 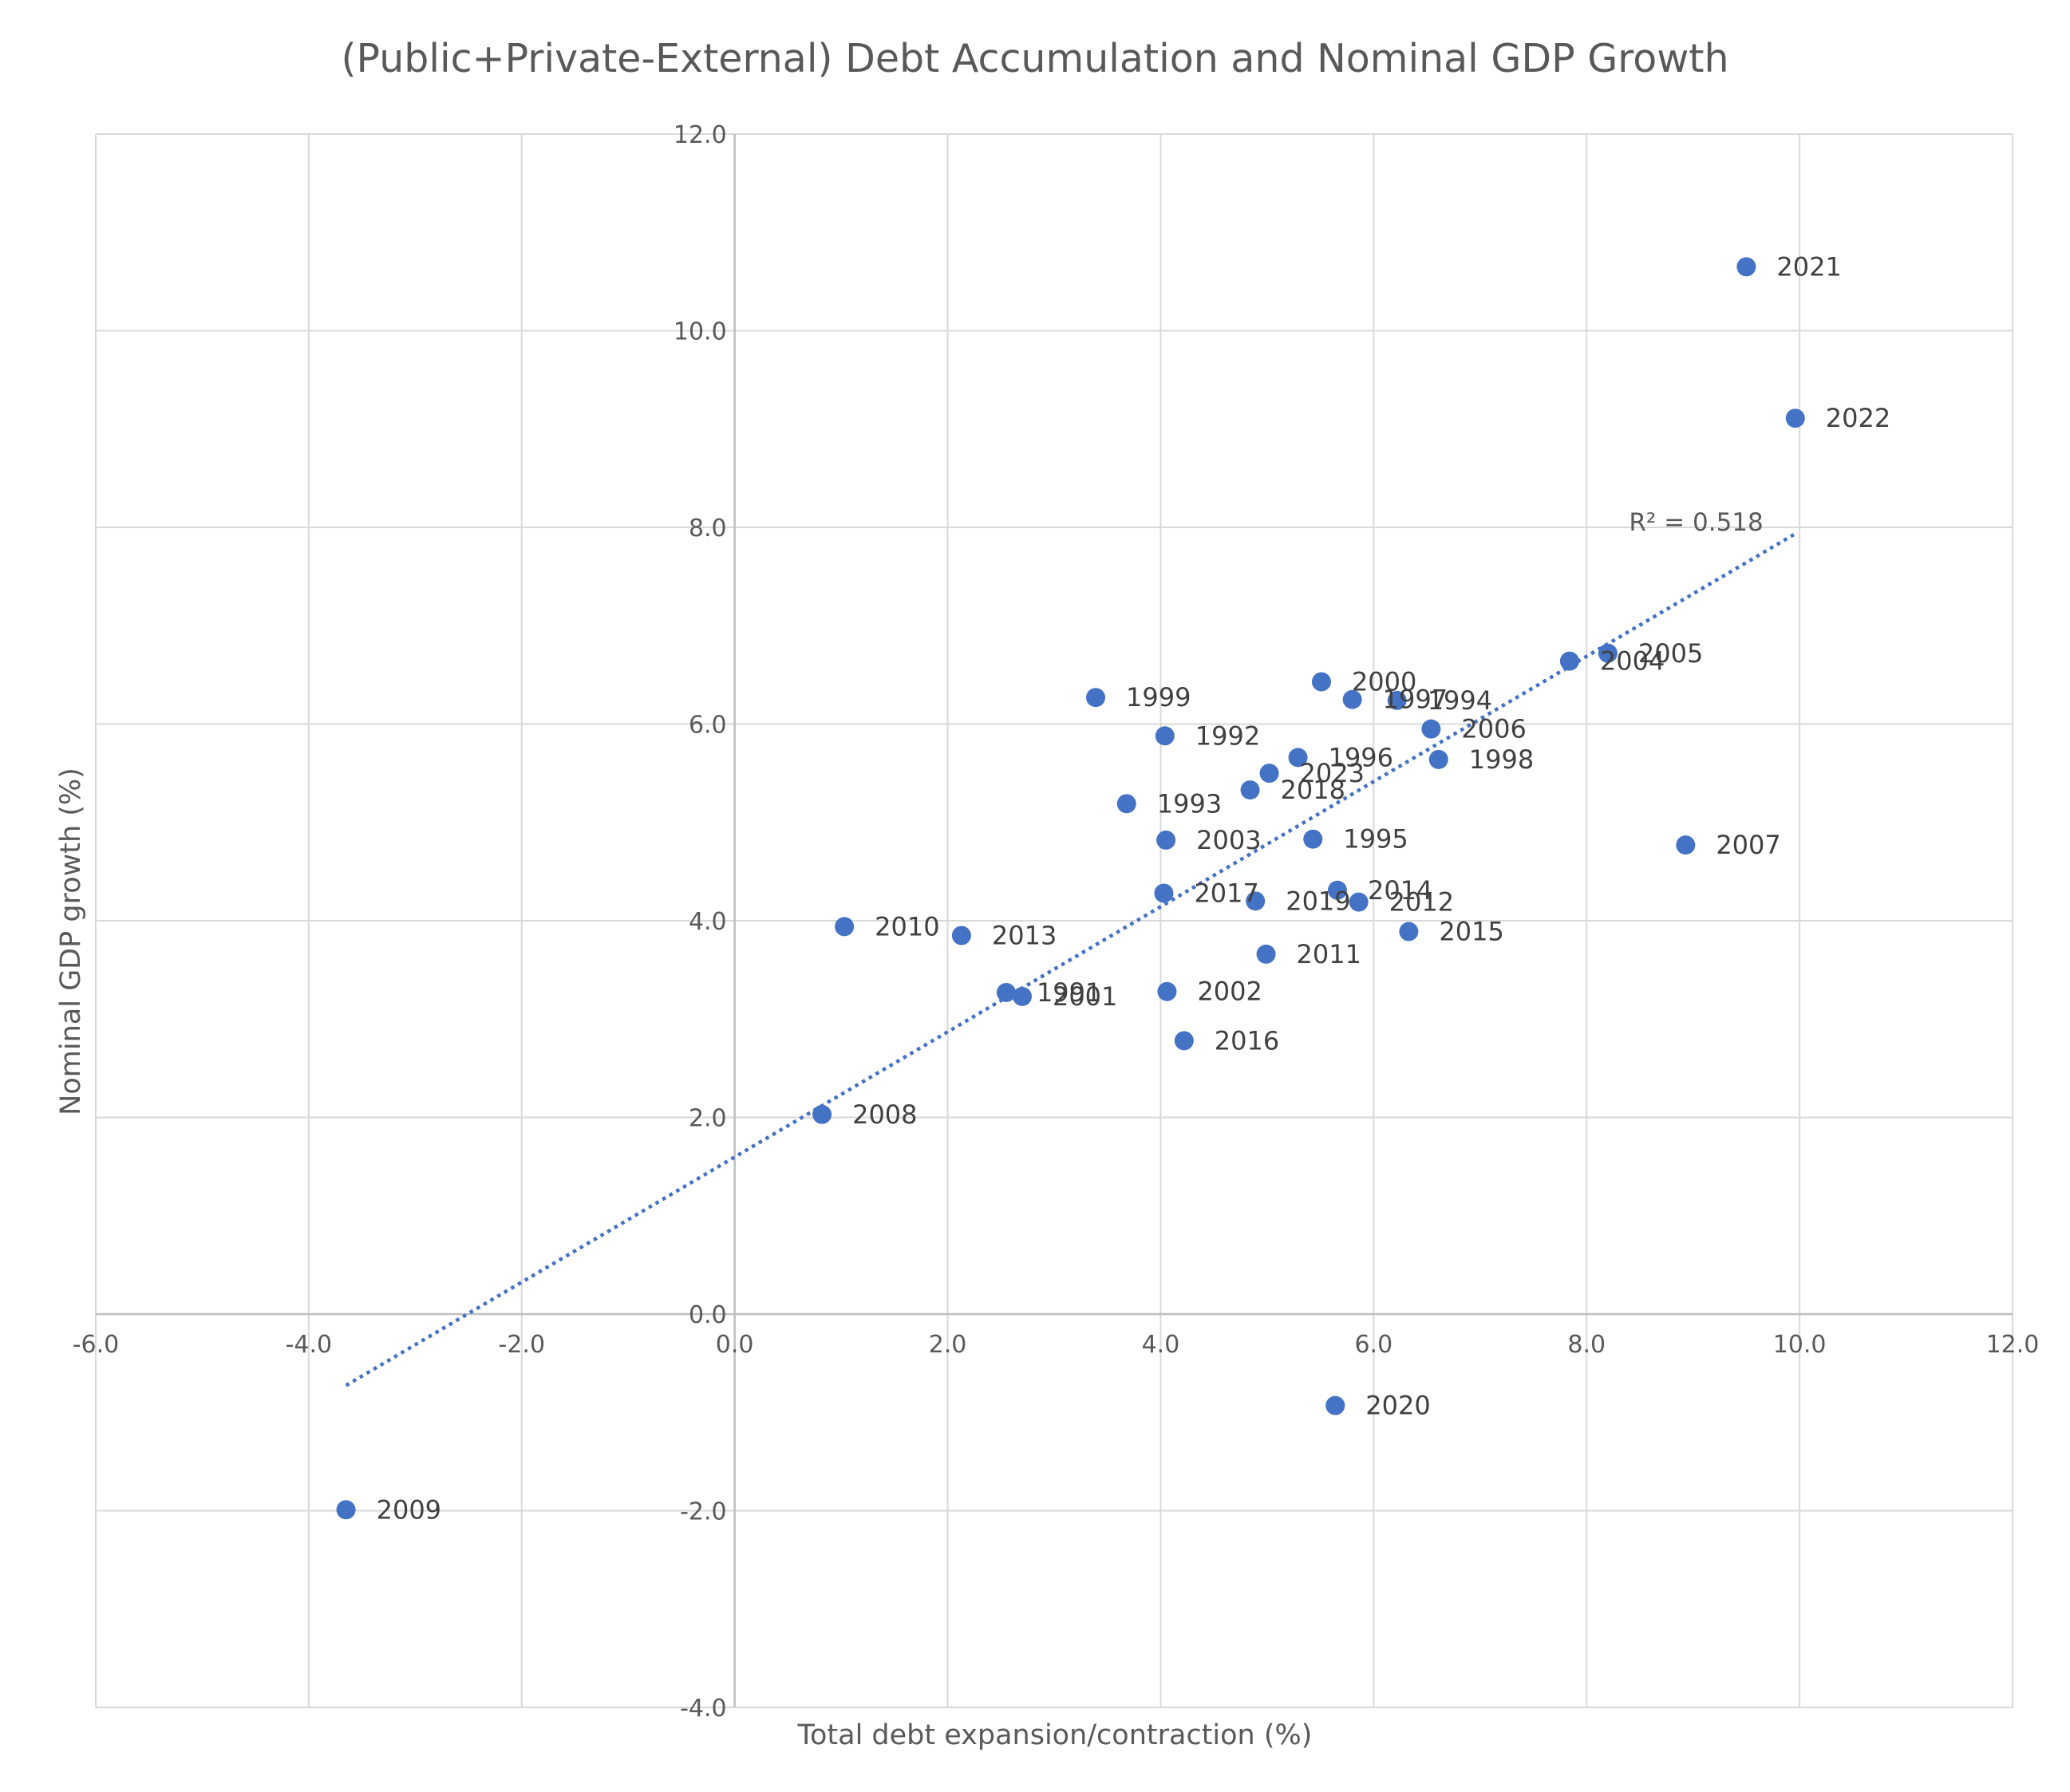 I want to click on x-axis-title: Total debt expansion/contraction (%), so click(x=1055, y=1735).